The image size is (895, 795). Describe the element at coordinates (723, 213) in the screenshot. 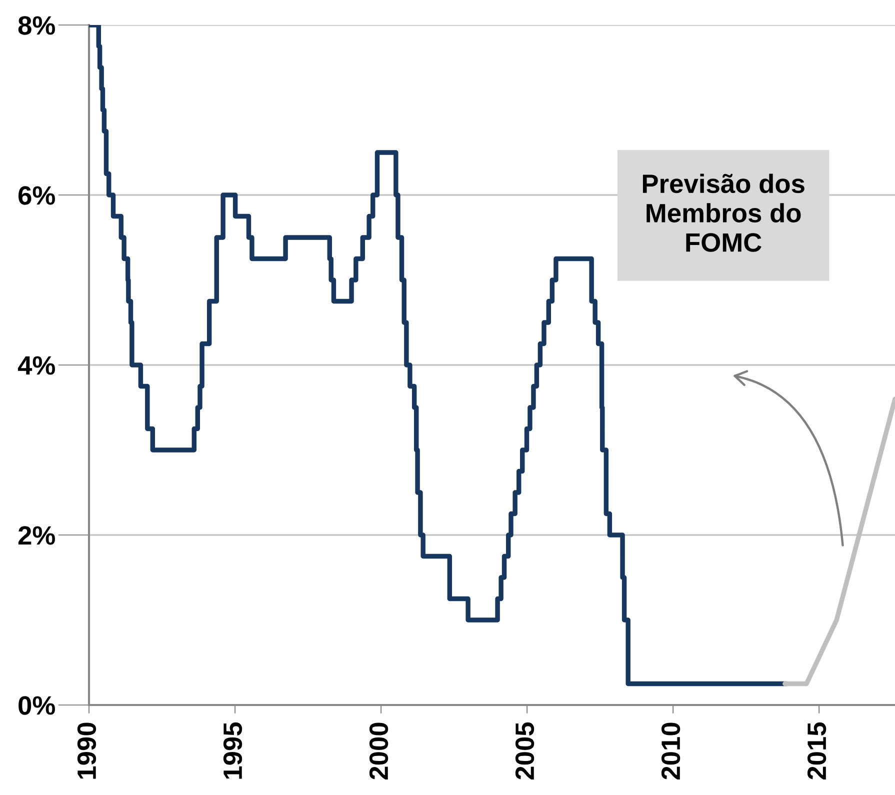

I see `annotation: Previsão dos Membros do FOMC` at that location.